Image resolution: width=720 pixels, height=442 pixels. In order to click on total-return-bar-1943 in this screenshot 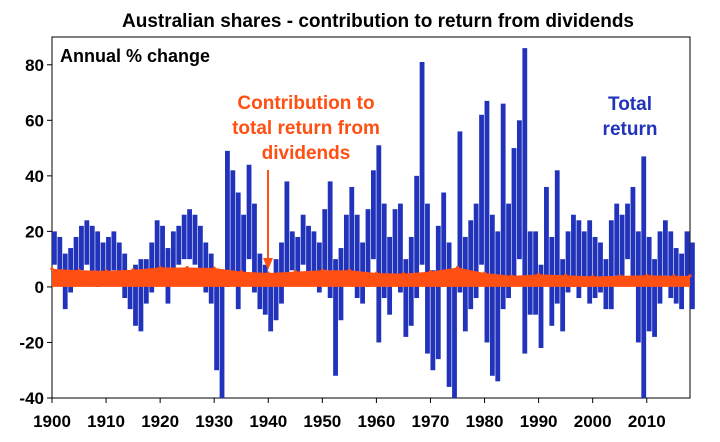, I will do `click(287, 228)`.